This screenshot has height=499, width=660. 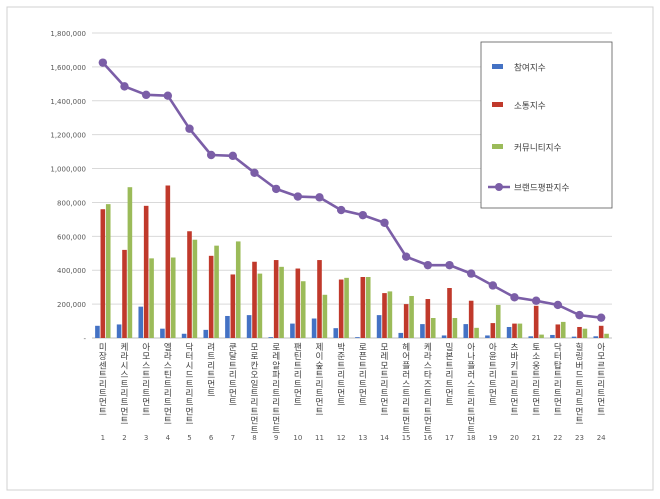 I want to click on bar-커뮤니티지수-20, so click(x=520, y=330).